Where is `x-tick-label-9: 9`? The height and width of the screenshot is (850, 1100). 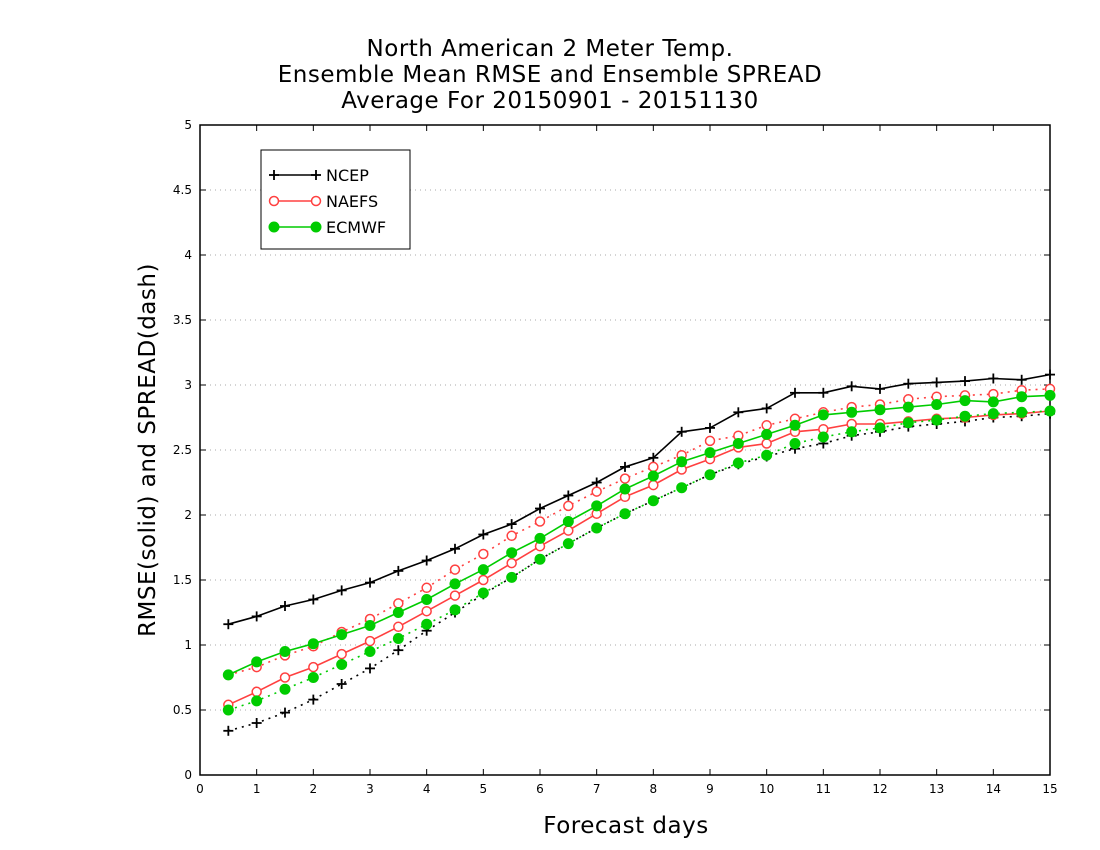 x-tick-label-9: 9 is located at coordinates (710, 789).